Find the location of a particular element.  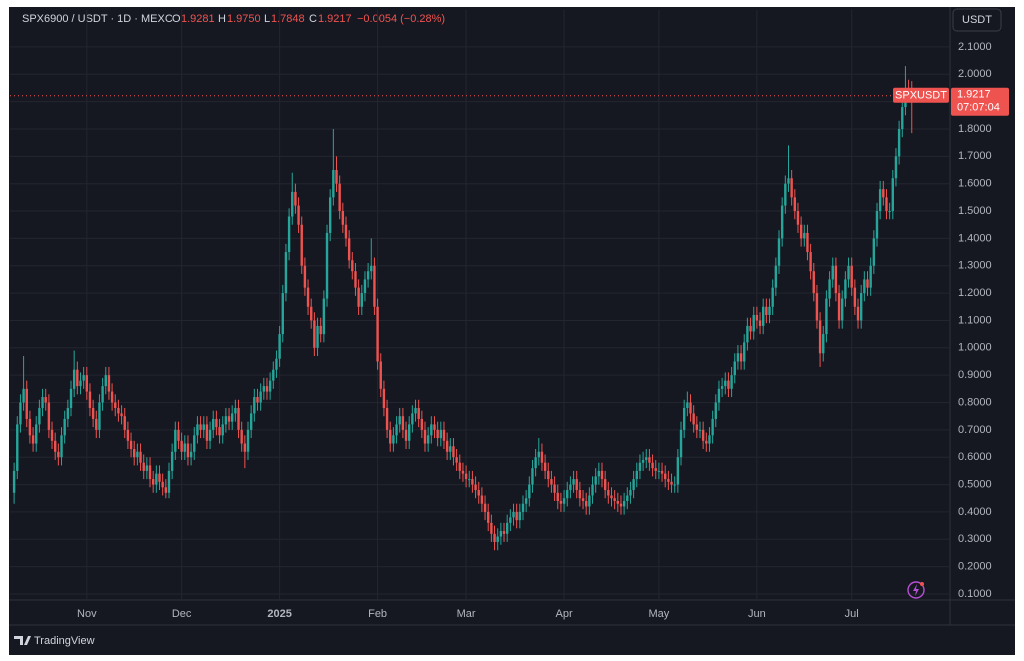

brand-logo: TradingView is located at coordinates (54, 641).